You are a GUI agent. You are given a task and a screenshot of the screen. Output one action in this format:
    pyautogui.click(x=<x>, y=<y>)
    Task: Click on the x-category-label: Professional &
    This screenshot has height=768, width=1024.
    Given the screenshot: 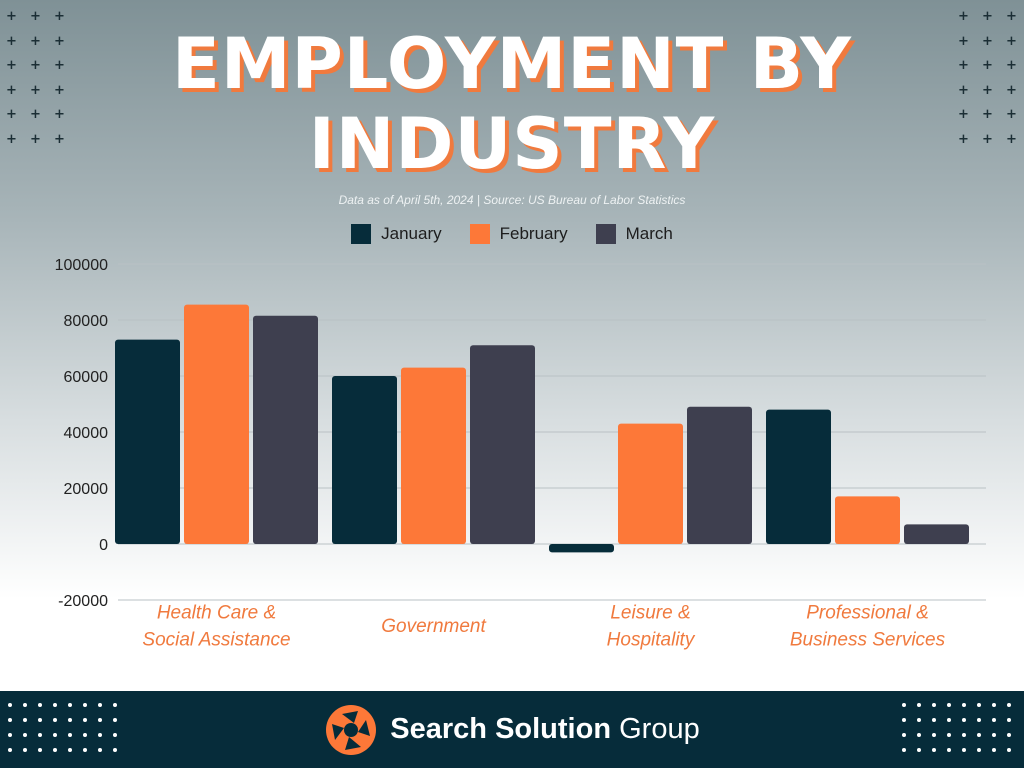 What is the action you would take?
    pyautogui.click(x=867, y=613)
    